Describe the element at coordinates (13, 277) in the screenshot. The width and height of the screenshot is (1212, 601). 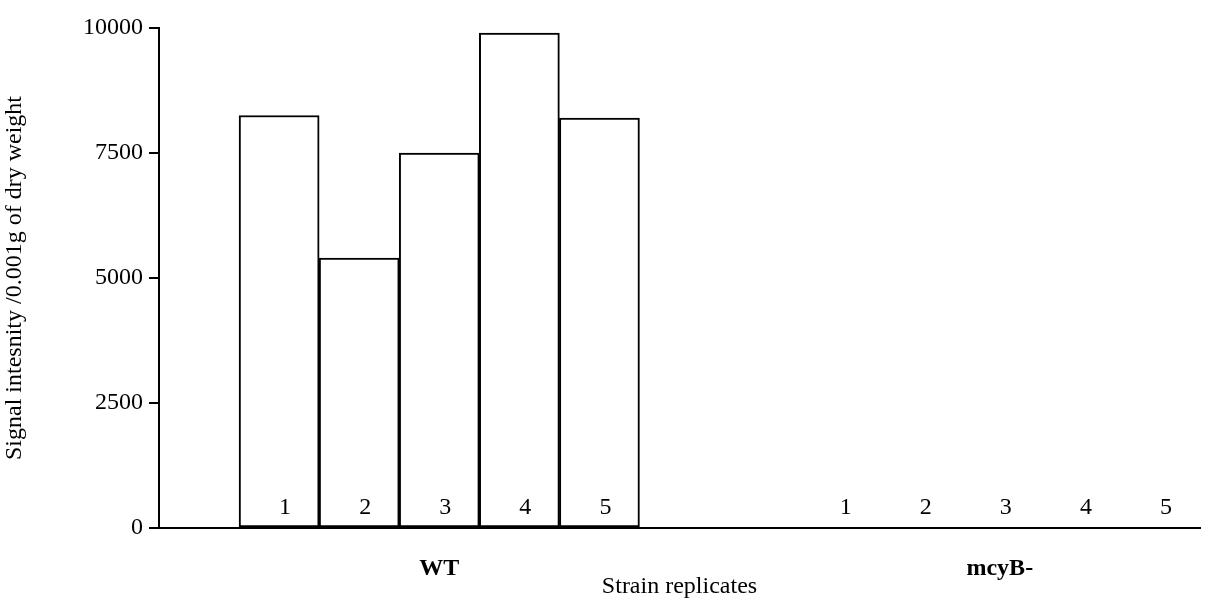
I see `y-axis-title: Signal intesnity /0.001g of dry weight` at that location.